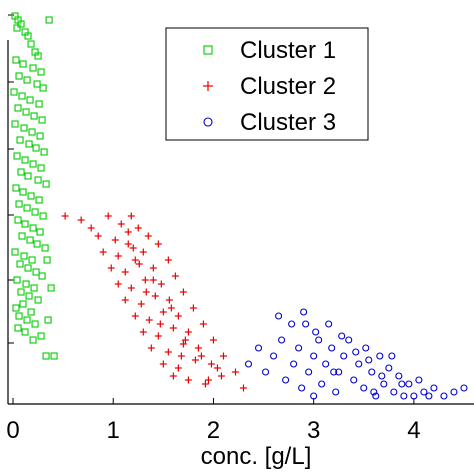 The height and width of the screenshot is (474, 474). What do you see at coordinates (12, 430) in the screenshot?
I see `x-tick-label: 0` at bounding box center [12, 430].